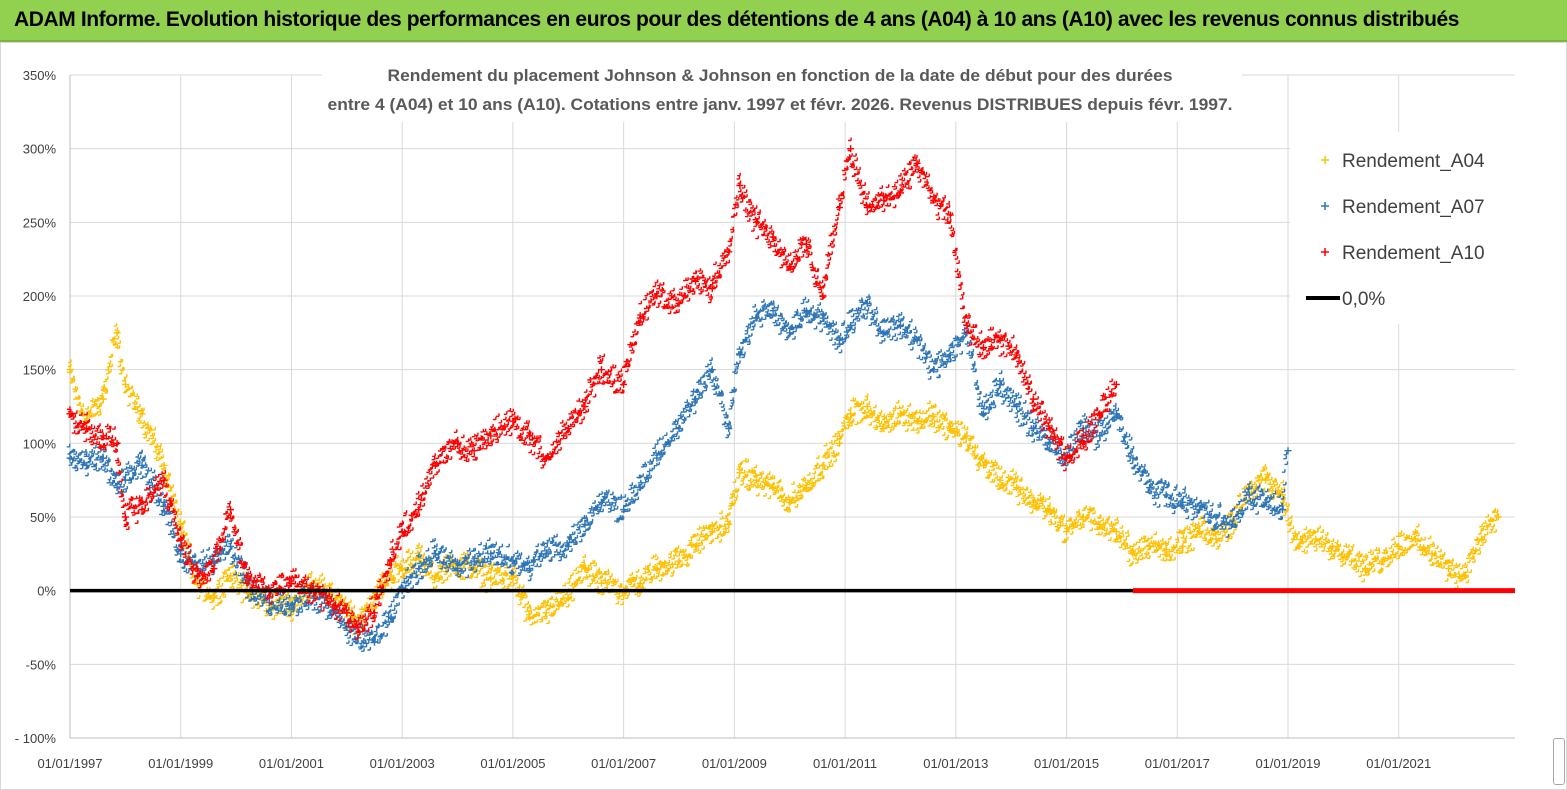  Describe the element at coordinates (41, 664) in the screenshot. I see `y-tick-label: -50%` at that location.